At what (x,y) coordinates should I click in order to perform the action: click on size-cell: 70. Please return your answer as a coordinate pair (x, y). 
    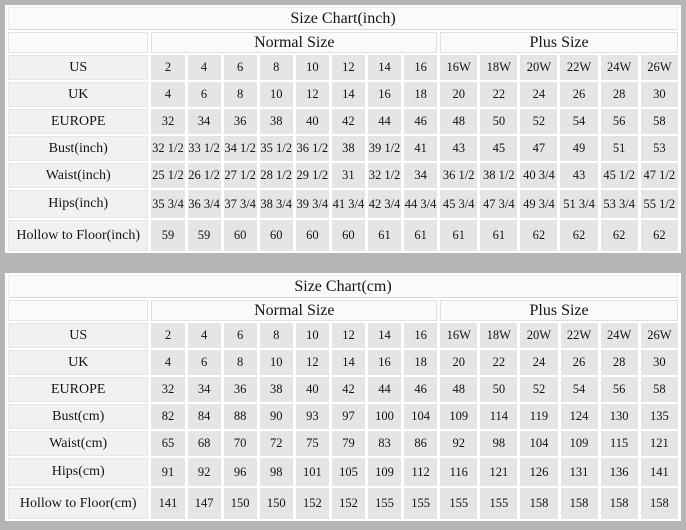
    Looking at the image, I should click on (240, 443).